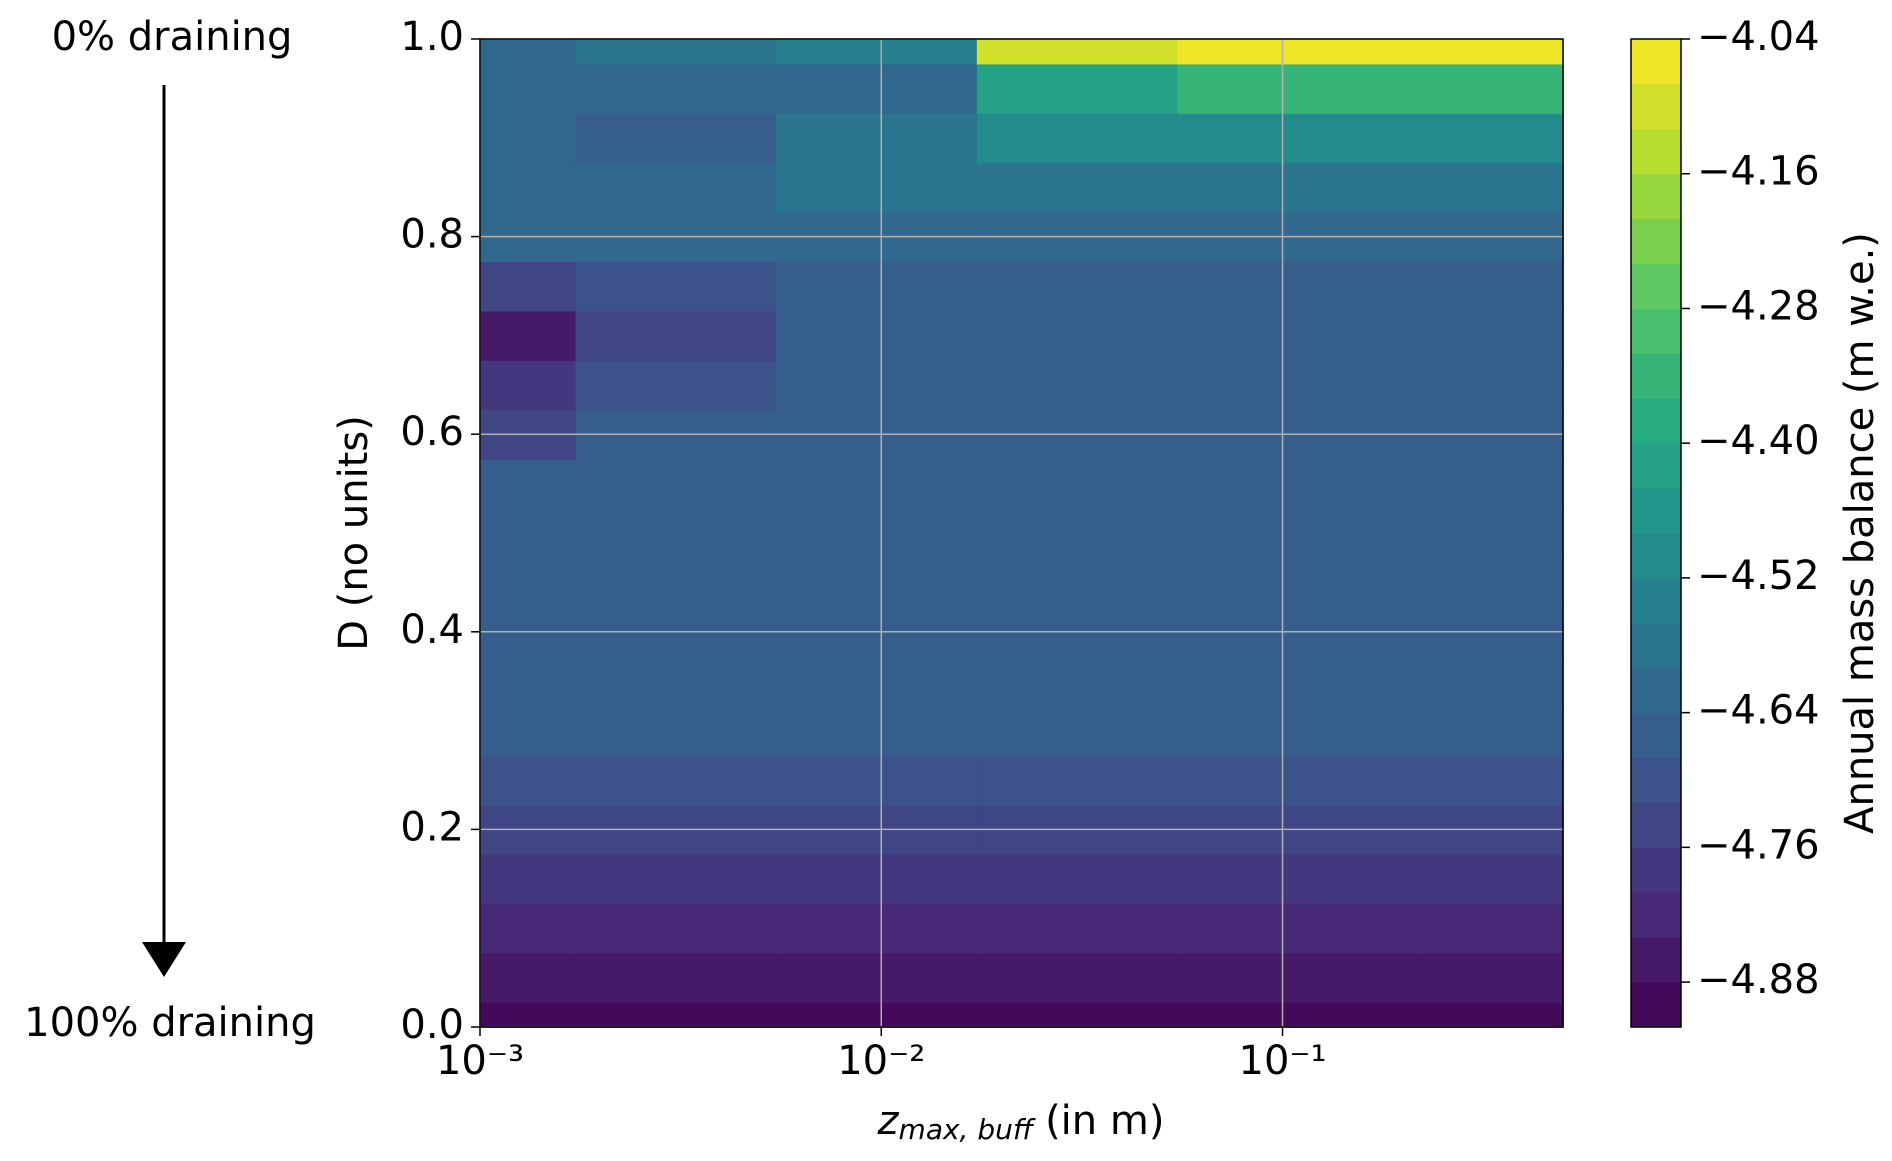 The image size is (1892, 1161). Describe the element at coordinates (1758, 711) in the screenshot. I see `colorbar-tick-label: −4.64` at that location.